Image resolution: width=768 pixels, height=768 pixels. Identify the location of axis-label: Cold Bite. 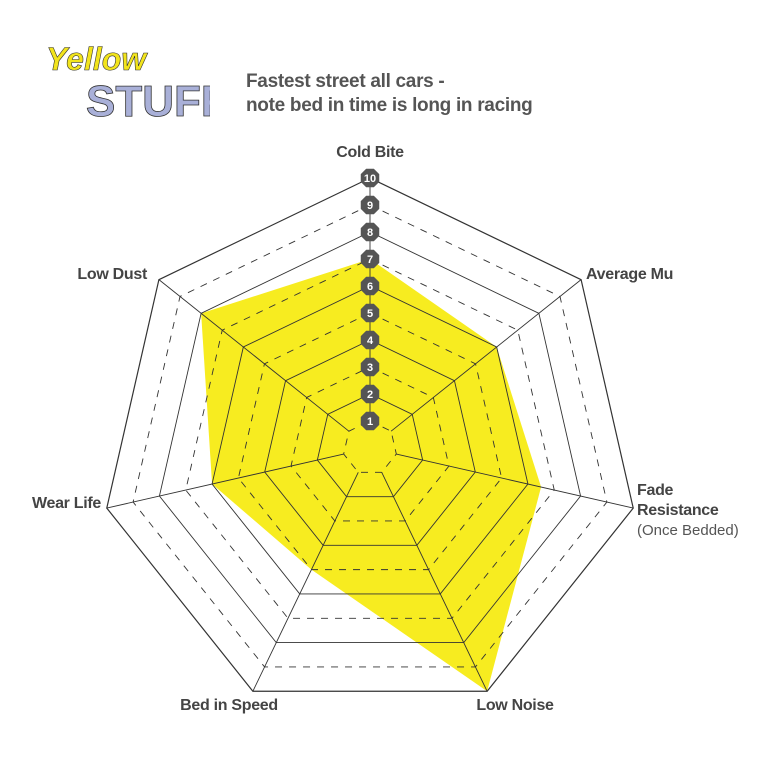
(370, 152).